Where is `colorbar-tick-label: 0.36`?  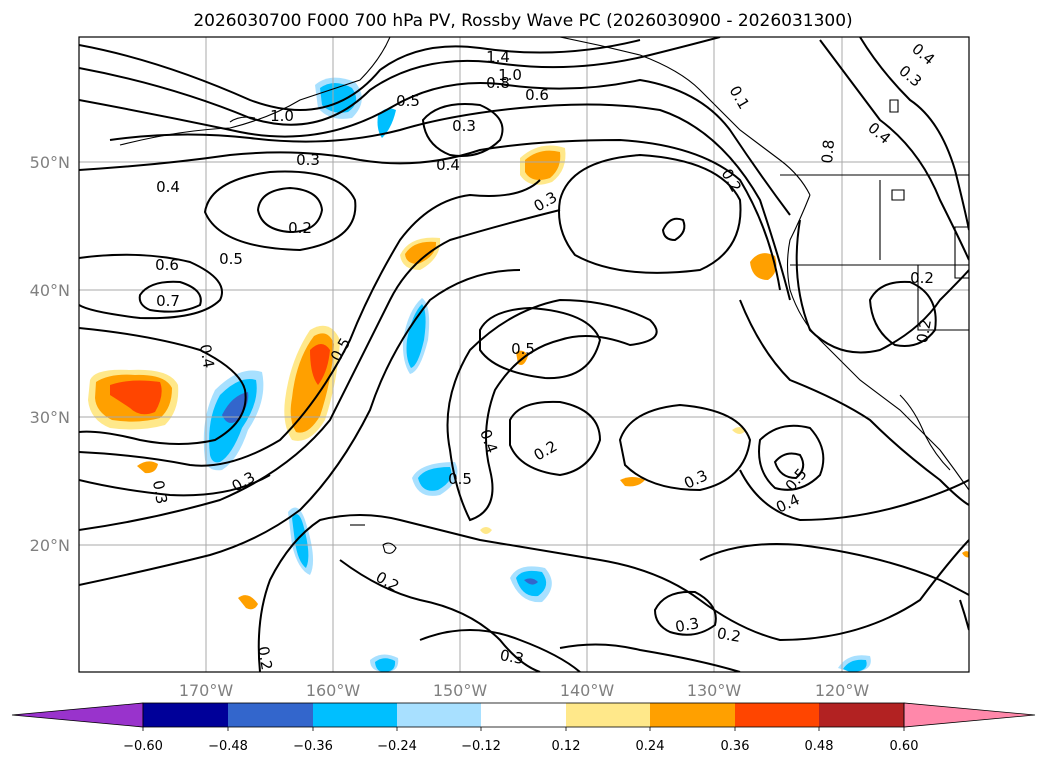 colorbar-tick-label: 0.36 is located at coordinates (735, 746).